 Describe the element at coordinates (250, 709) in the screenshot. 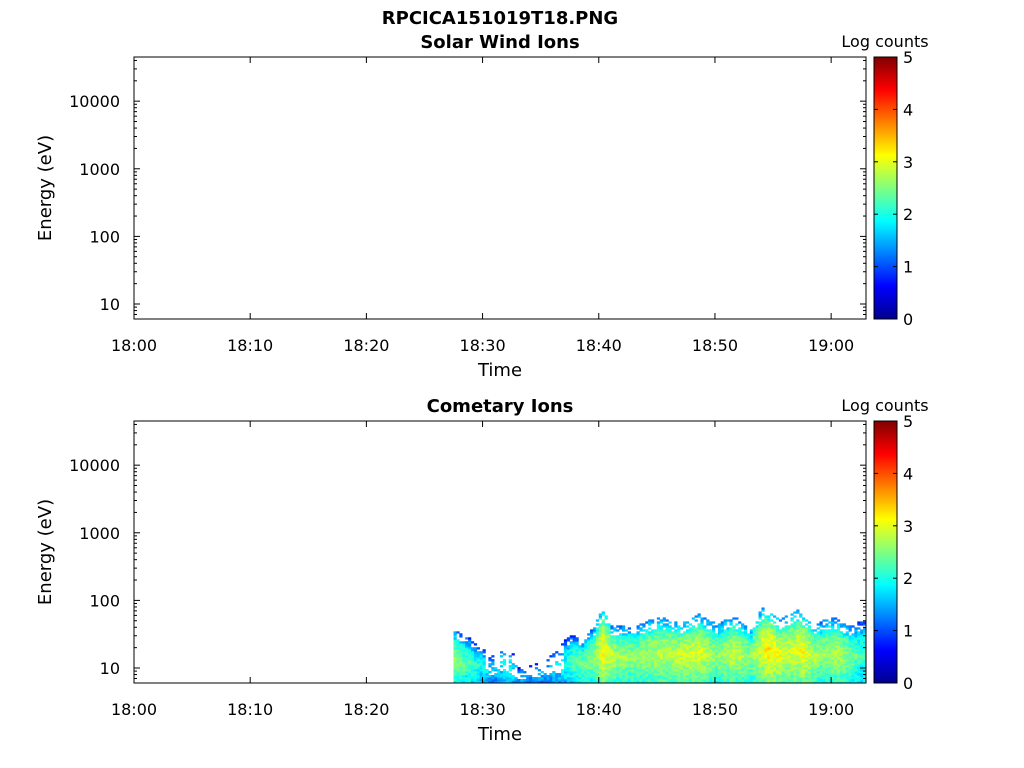

I see `x-tick-label: 18:10` at that location.